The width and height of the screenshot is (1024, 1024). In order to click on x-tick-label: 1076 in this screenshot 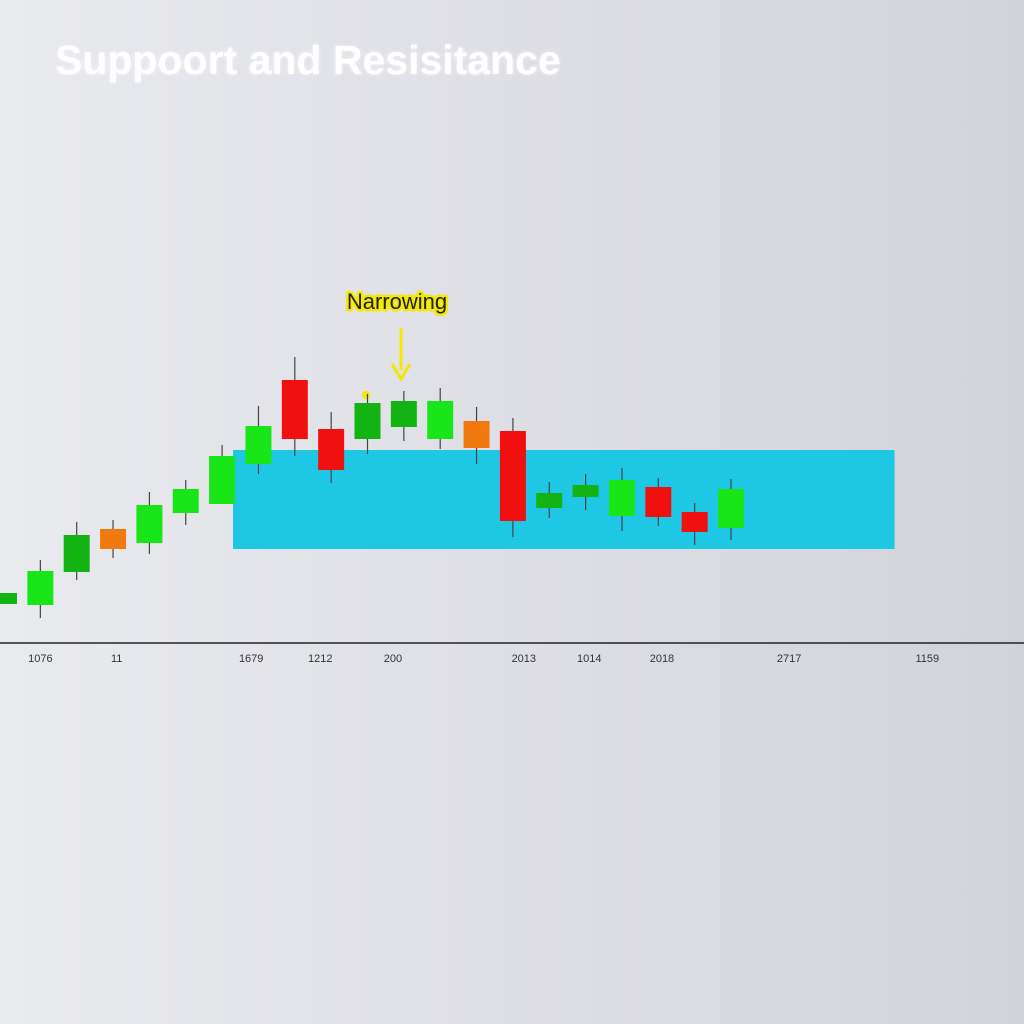, I will do `click(40, 659)`.